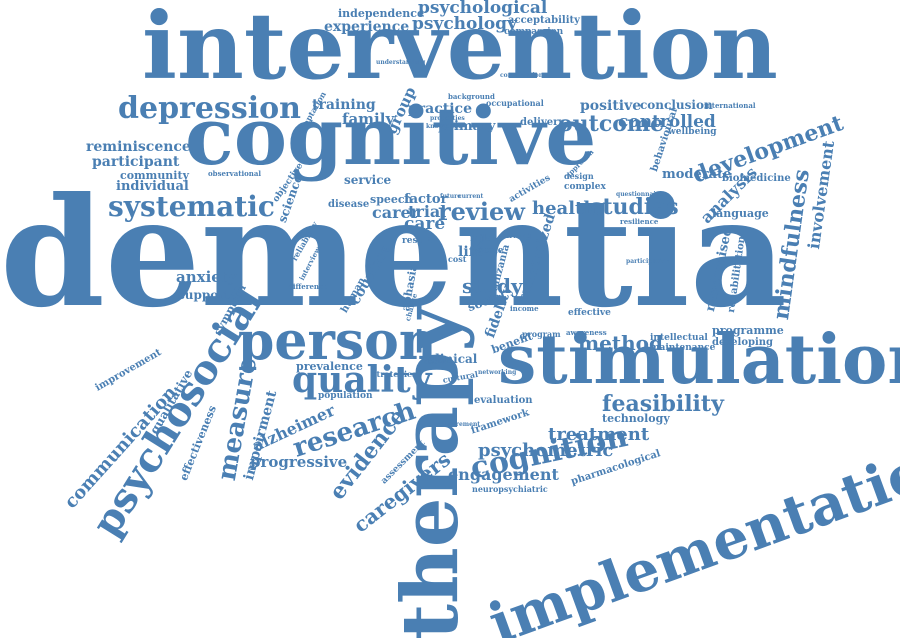  I want to click on word: care, so click(425, 224).